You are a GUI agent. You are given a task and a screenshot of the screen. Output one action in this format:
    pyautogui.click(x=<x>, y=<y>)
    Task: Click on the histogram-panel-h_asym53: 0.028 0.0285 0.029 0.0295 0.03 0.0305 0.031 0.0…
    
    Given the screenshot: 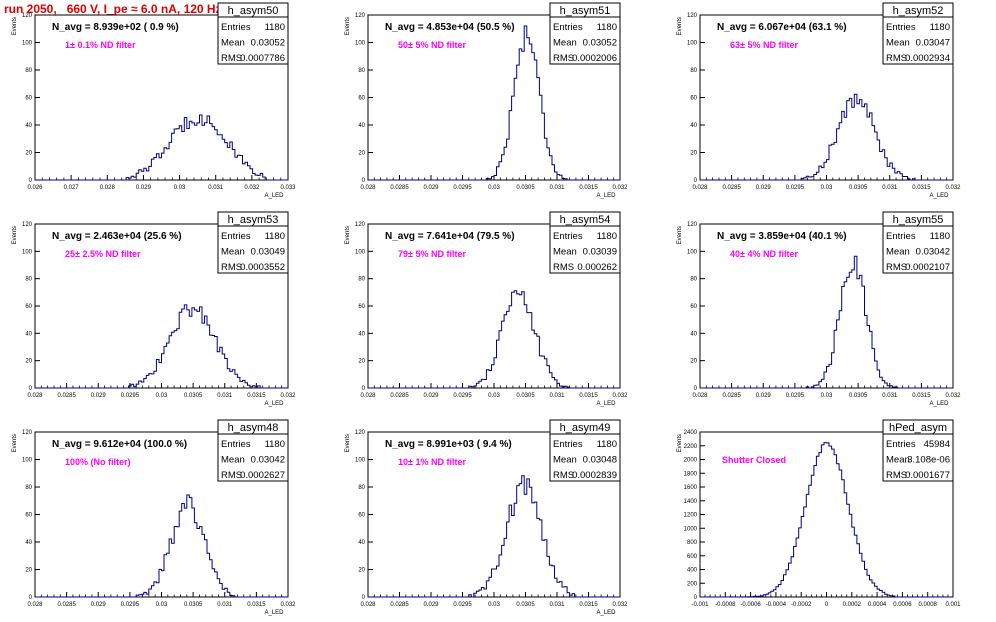 What is the action you would take?
    pyautogui.click(x=154, y=309)
    